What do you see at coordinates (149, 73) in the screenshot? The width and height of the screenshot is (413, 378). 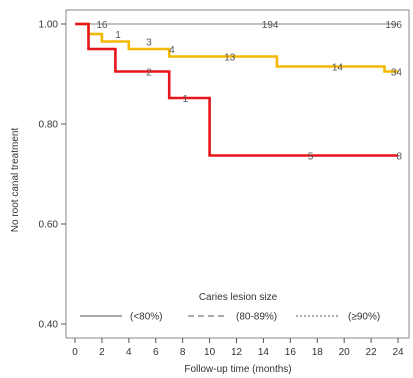 I see `risk-label: 2` at bounding box center [149, 73].